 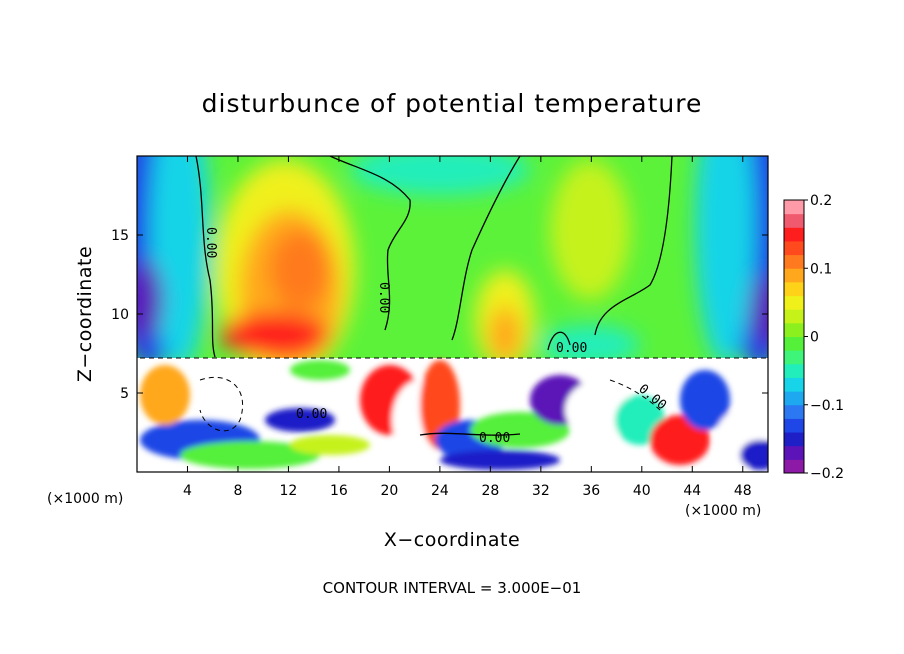 I want to click on contour-label-5: 0.00, so click(x=571, y=348).